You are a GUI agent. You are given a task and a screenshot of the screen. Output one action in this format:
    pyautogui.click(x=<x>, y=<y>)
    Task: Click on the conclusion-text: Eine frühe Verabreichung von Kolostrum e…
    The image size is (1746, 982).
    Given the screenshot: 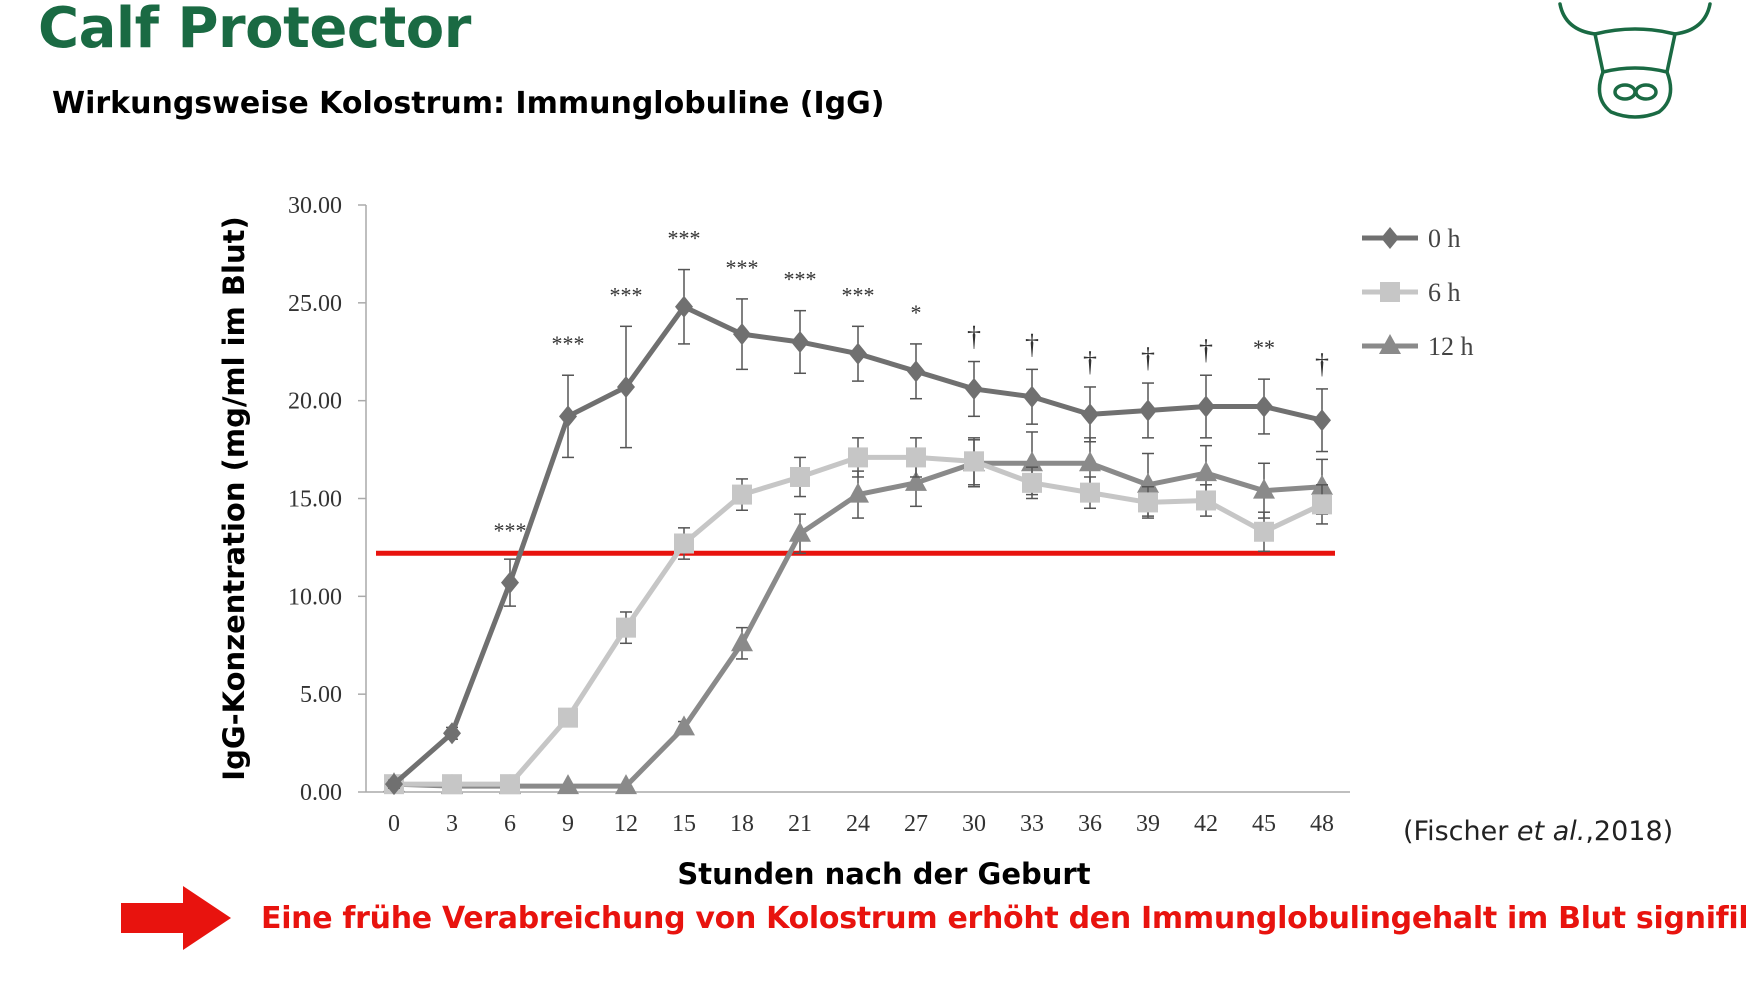 What is the action you would take?
    pyautogui.click(x=1003, y=918)
    